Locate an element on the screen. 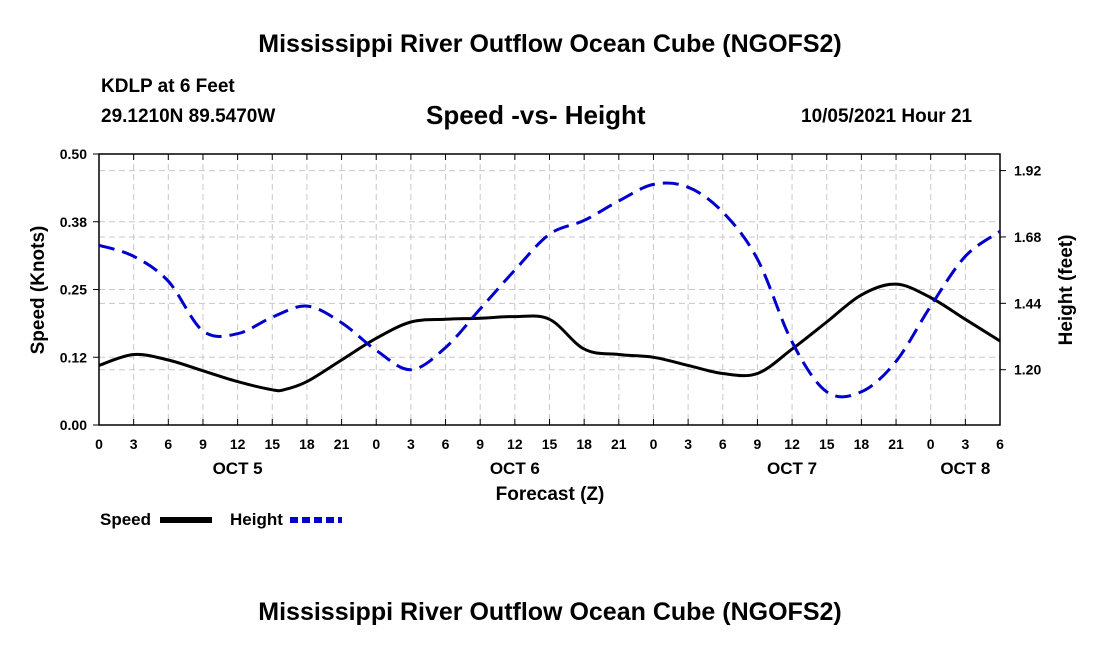 The height and width of the screenshot is (650, 1100). y2-tick-label: 1.92 is located at coordinates (1027, 171).